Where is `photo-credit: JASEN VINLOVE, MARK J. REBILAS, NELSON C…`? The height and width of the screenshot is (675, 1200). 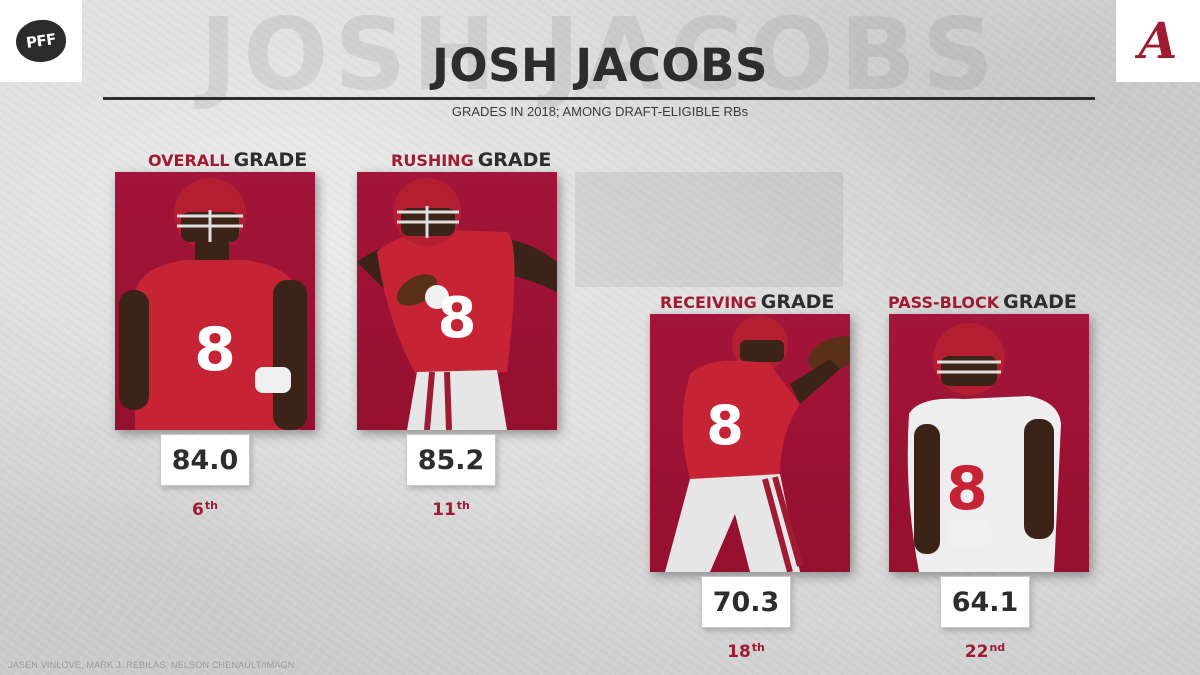
photo-credit: JASEN VINLOVE, MARK J. REBILAS, NELSON C… is located at coordinates (151, 665).